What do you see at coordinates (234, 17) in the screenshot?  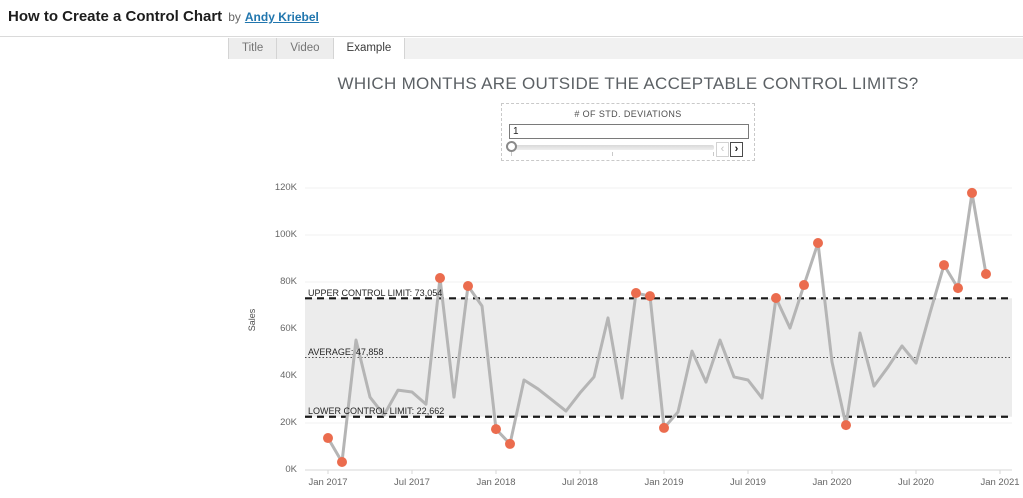 I see `byline: by` at bounding box center [234, 17].